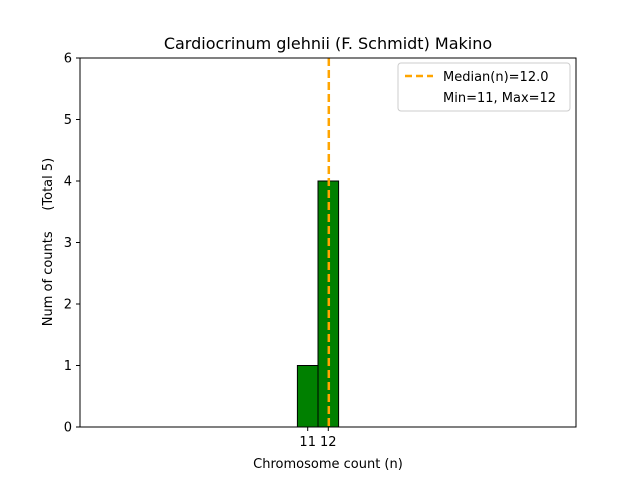 This screenshot has width=640, height=480. I want to click on x-axis-label: Chromosome count (n), so click(328, 464).